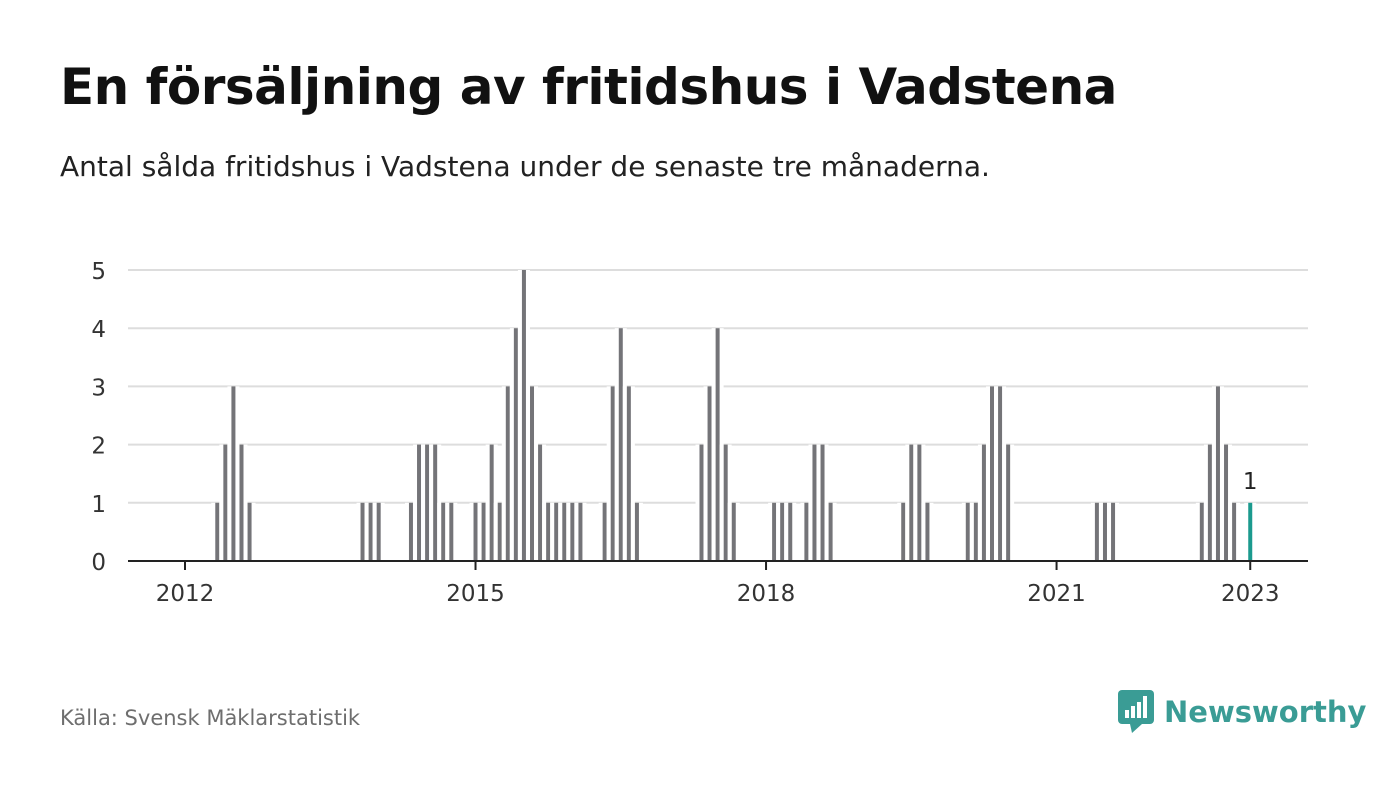 The width and height of the screenshot is (1400, 794). I want to click on x-tick-label: 2015, so click(475, 594).